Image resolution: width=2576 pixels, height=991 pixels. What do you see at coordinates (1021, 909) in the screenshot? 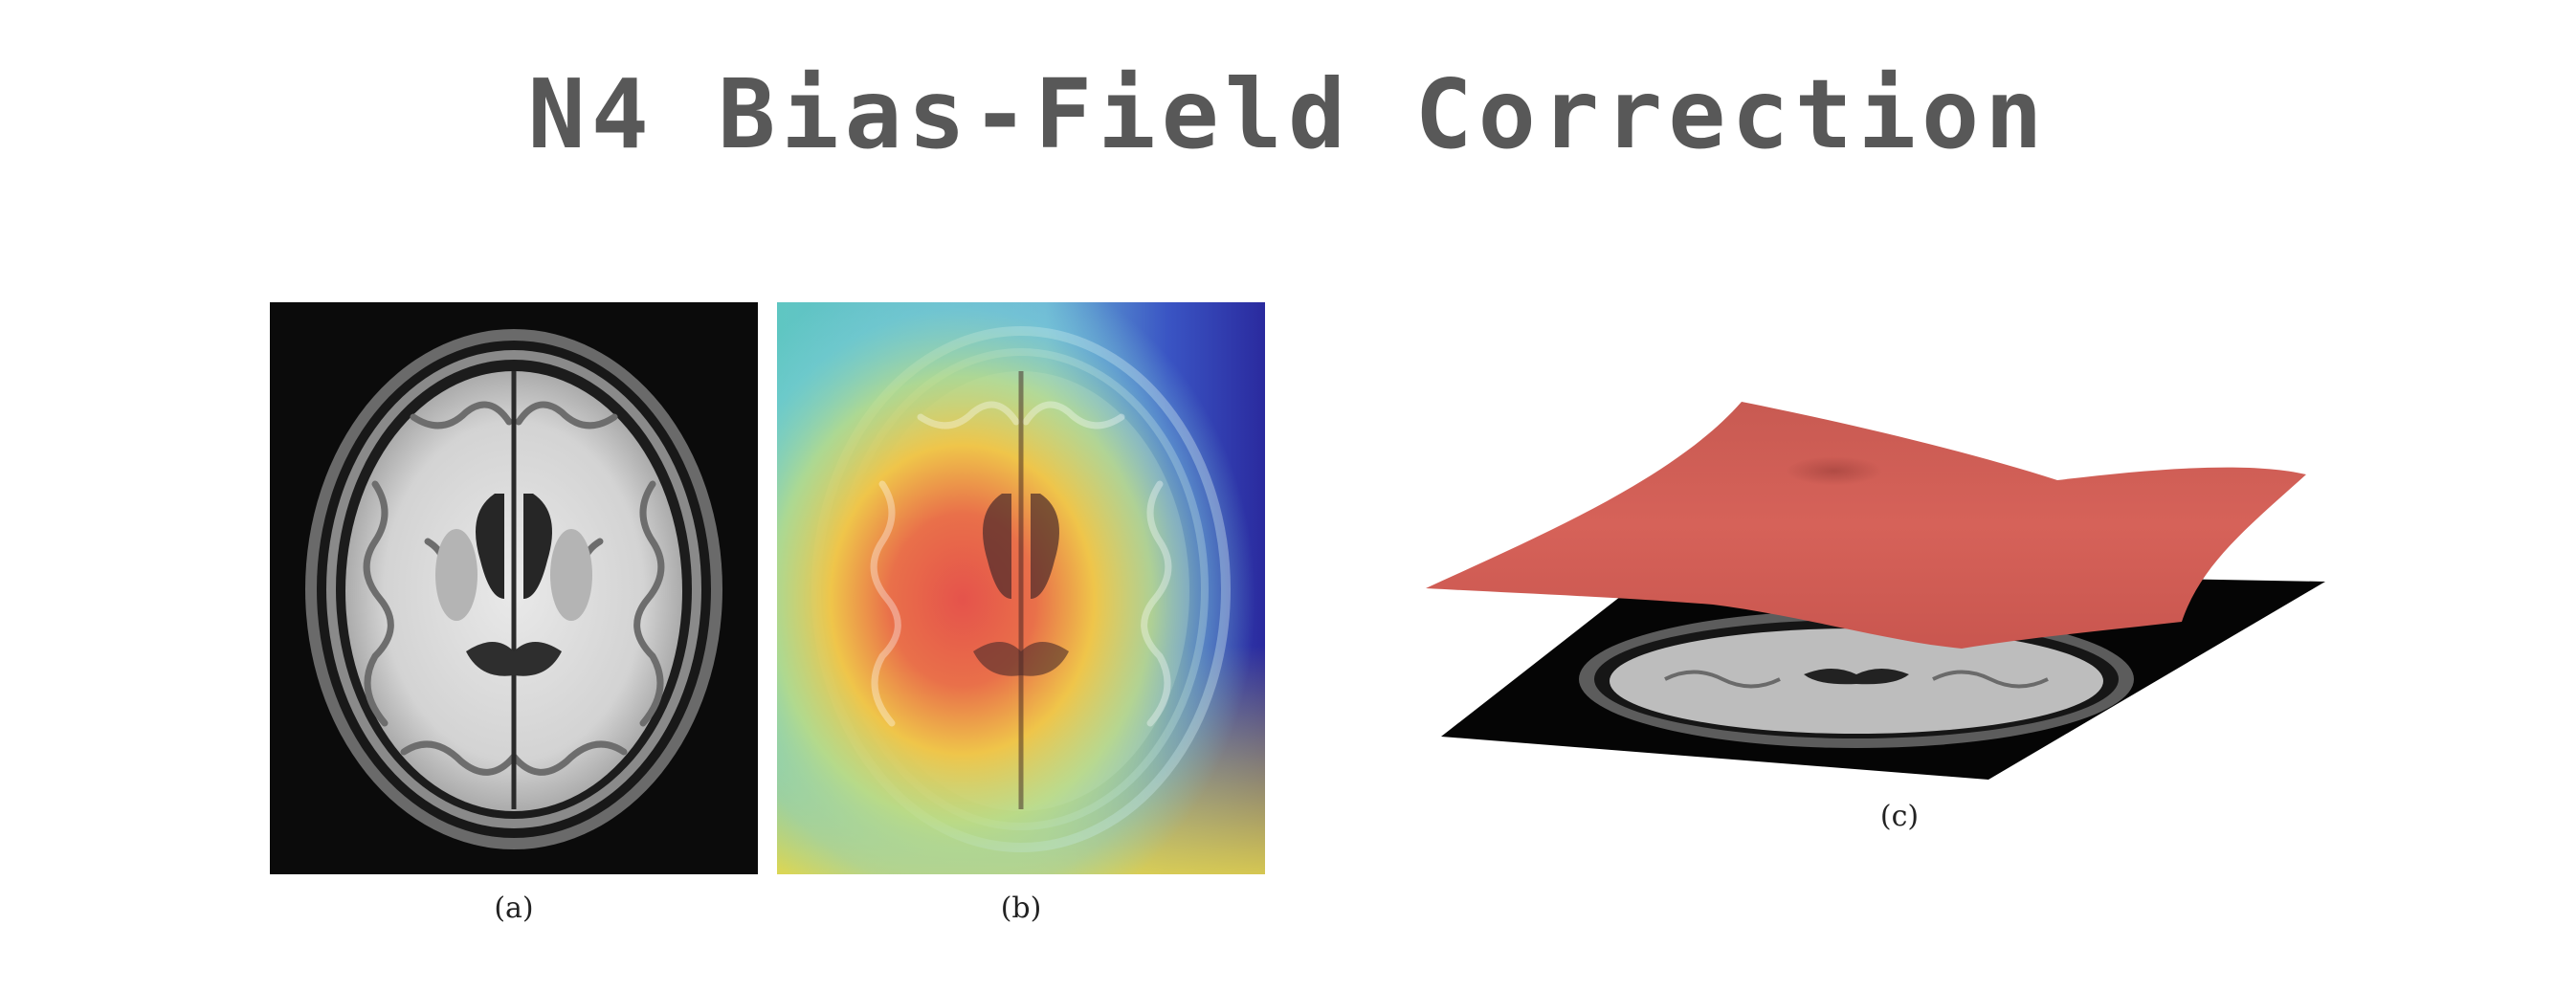
I see `caption-b: (b)` at bounding box center [1021, 909].